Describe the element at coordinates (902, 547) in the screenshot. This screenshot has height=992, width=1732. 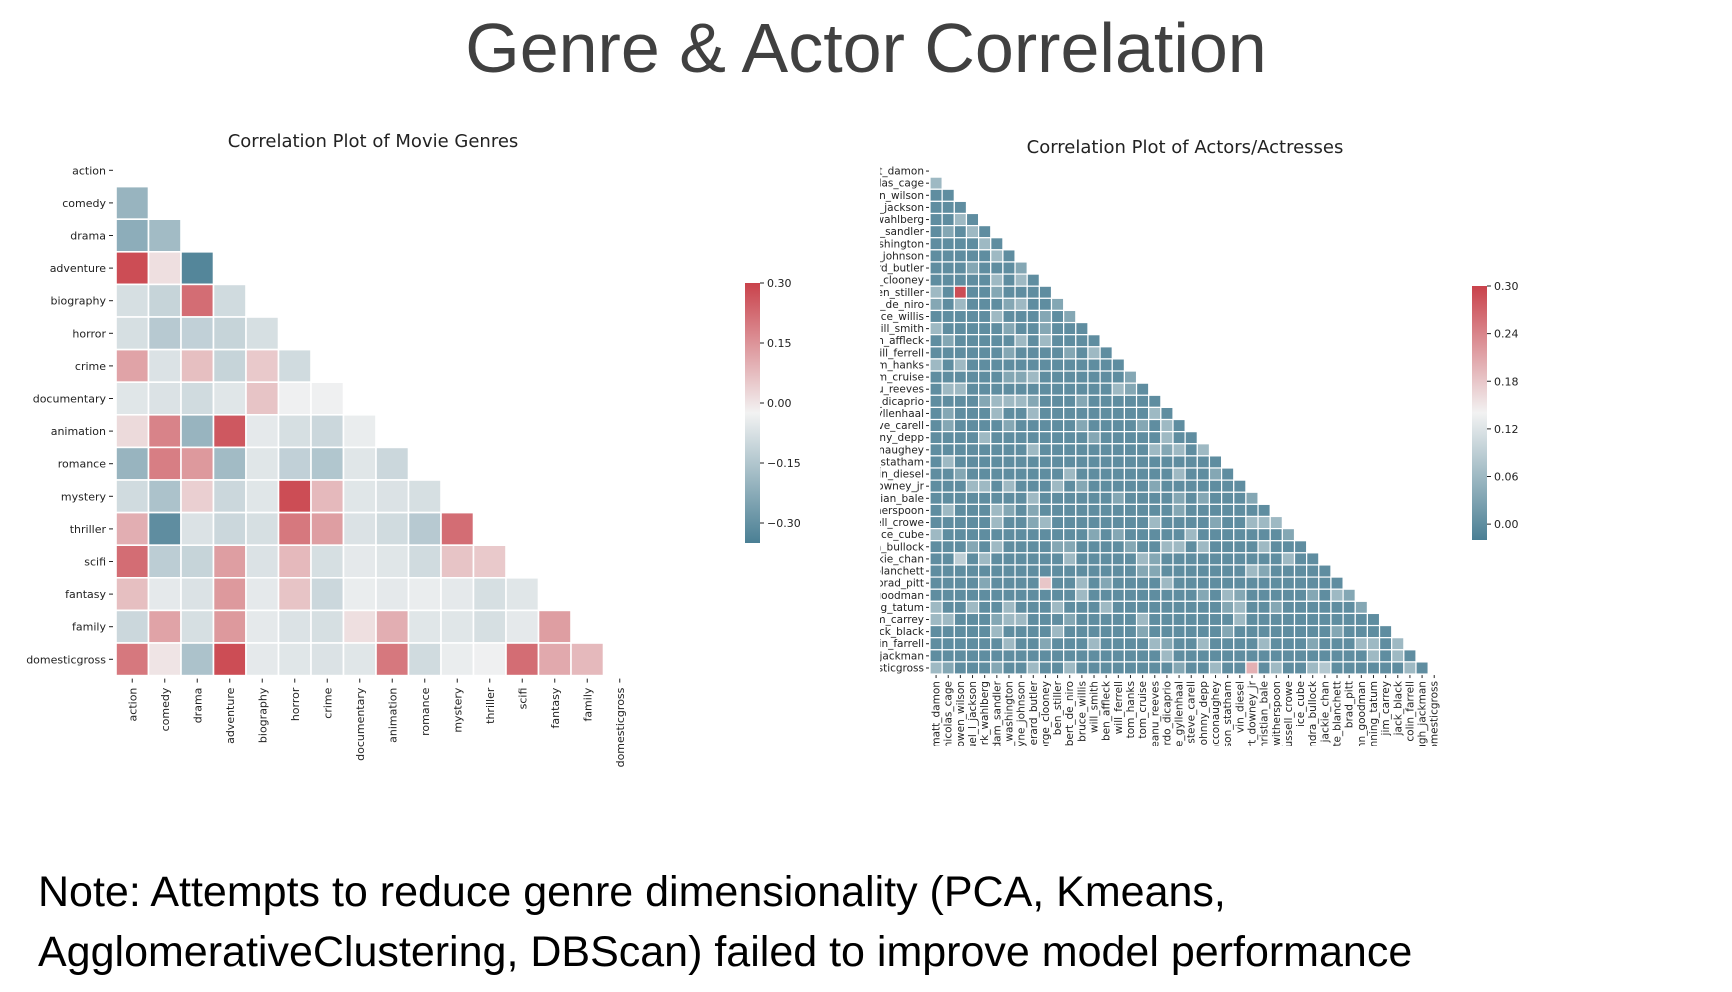
I see `actor-y-tick-label: sandra_bullock` at that location.